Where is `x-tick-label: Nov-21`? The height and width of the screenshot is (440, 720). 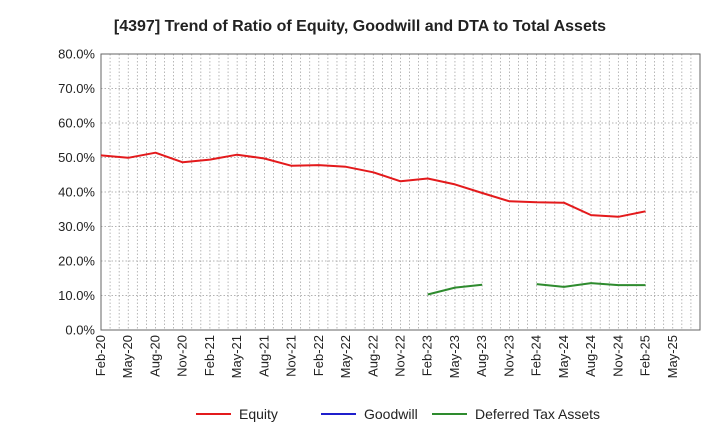 x-tick-label: Nov-21 is located at coordinates (291, 356).